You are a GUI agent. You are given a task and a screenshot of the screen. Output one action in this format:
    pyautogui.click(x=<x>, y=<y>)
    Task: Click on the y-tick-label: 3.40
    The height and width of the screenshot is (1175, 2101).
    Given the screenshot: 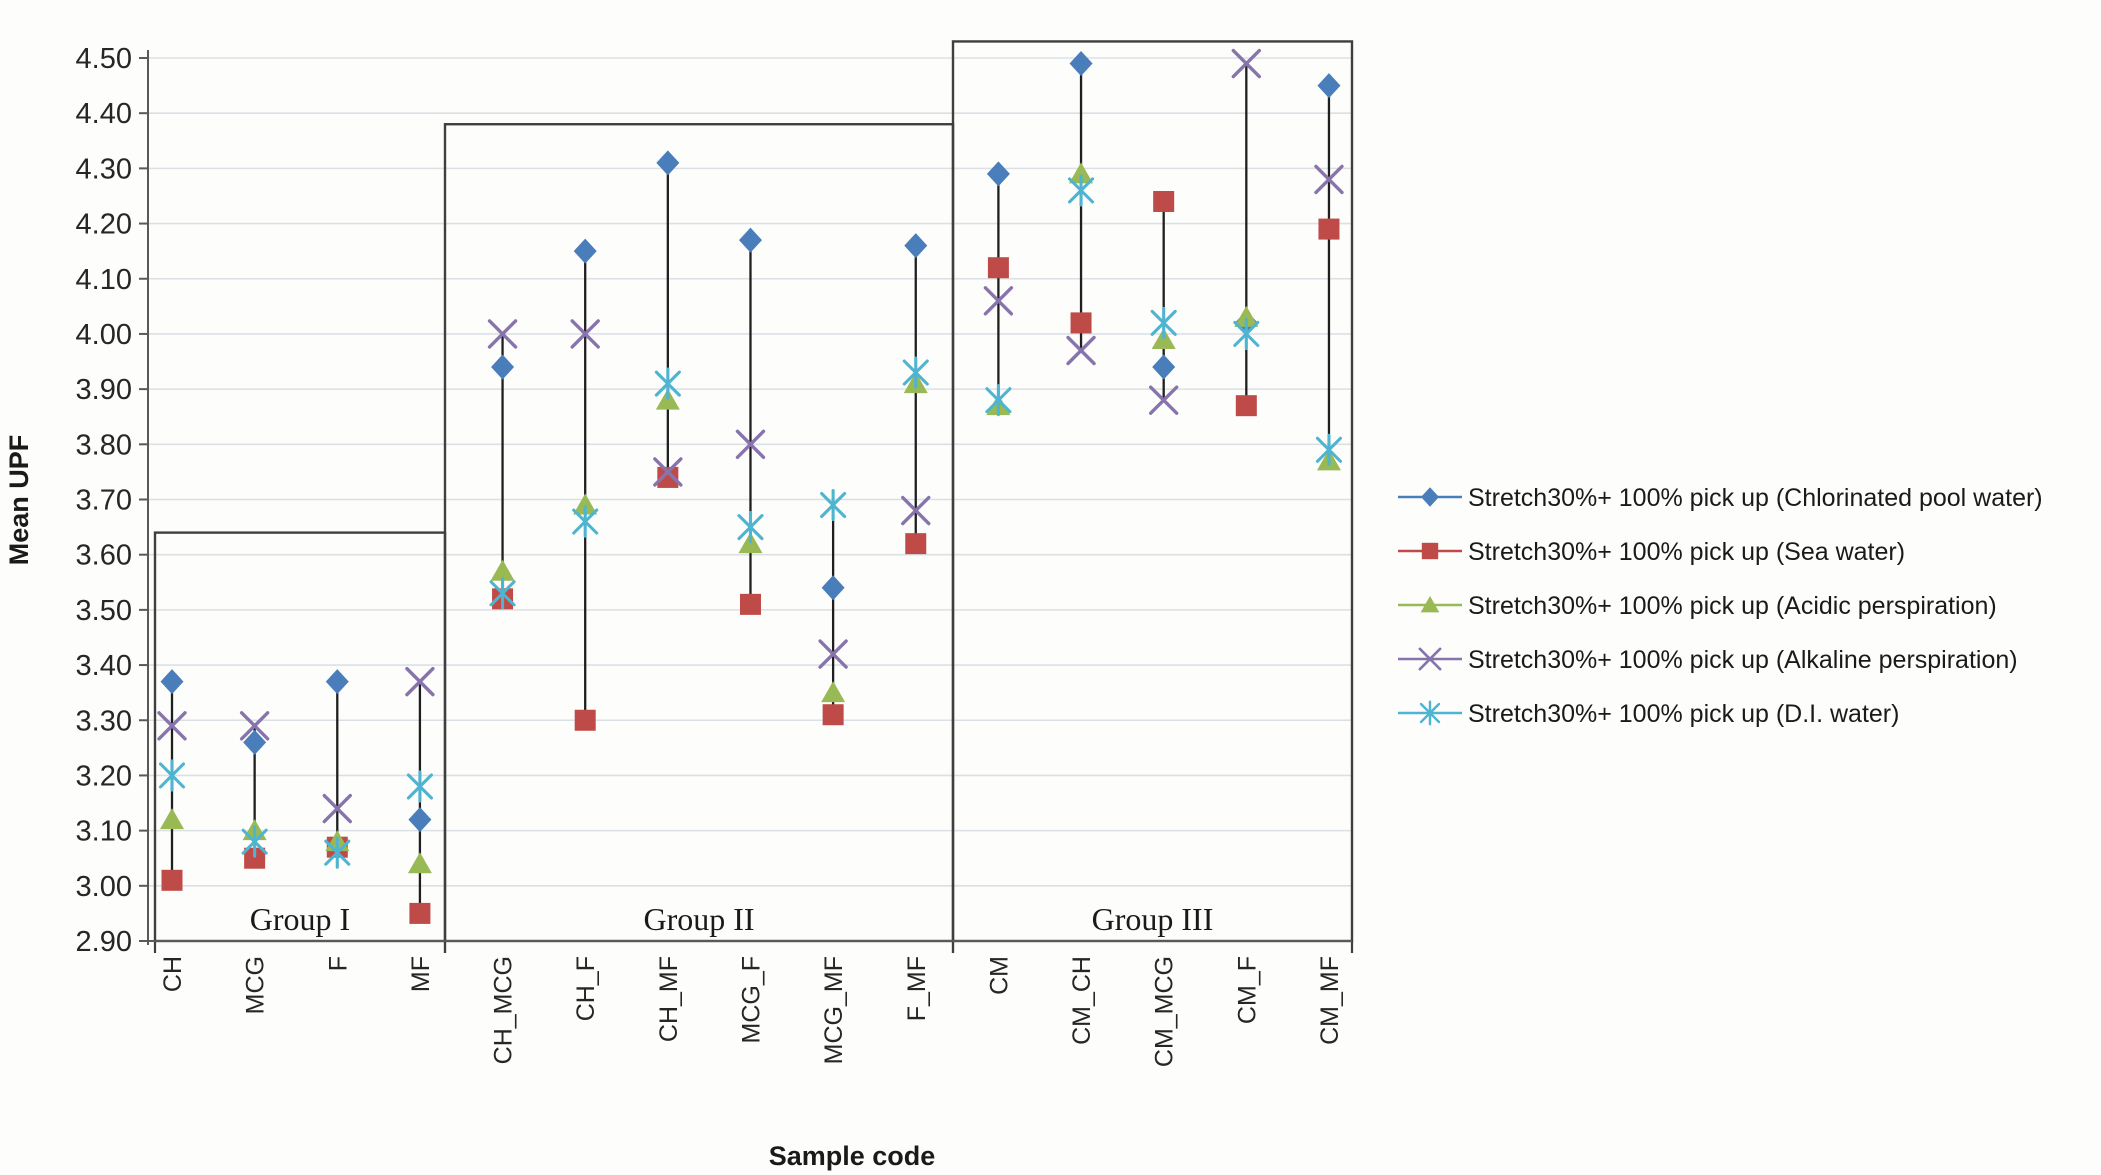 What is the action you would take?
    pyautogui.click(x=104, y=666)
    